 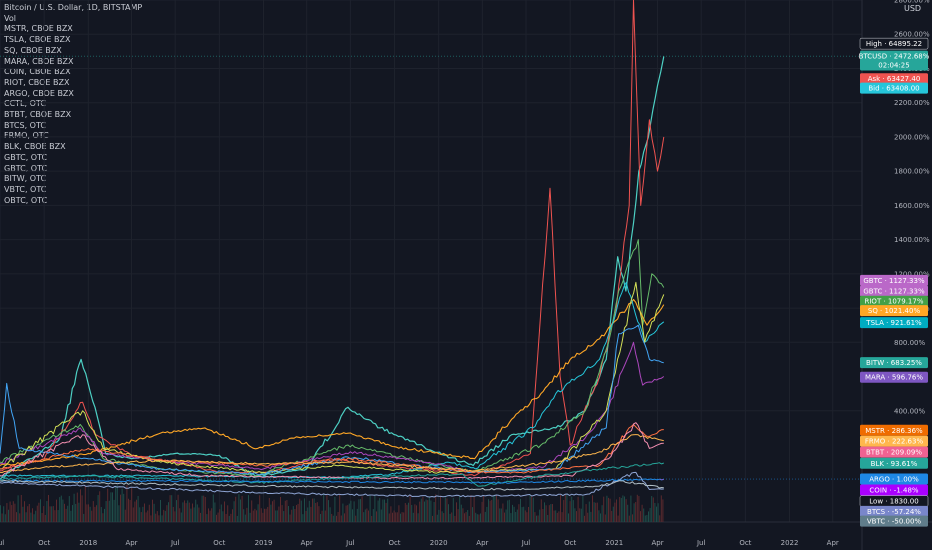 I want to click on legend-item: Vol, so click(x=10, y=18).